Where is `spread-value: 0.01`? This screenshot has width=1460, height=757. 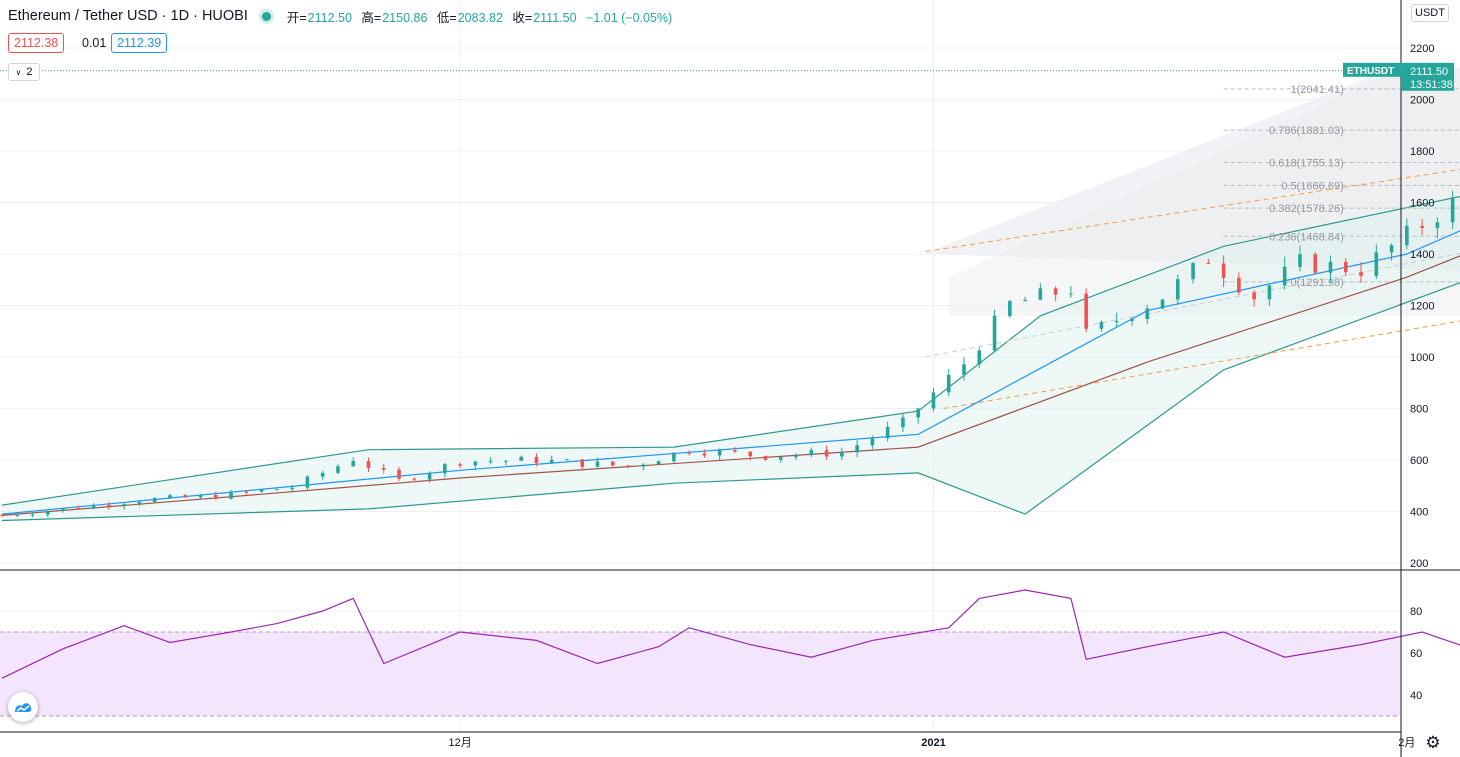
spread-value: 0.01 is located at coordinates (94, 43).